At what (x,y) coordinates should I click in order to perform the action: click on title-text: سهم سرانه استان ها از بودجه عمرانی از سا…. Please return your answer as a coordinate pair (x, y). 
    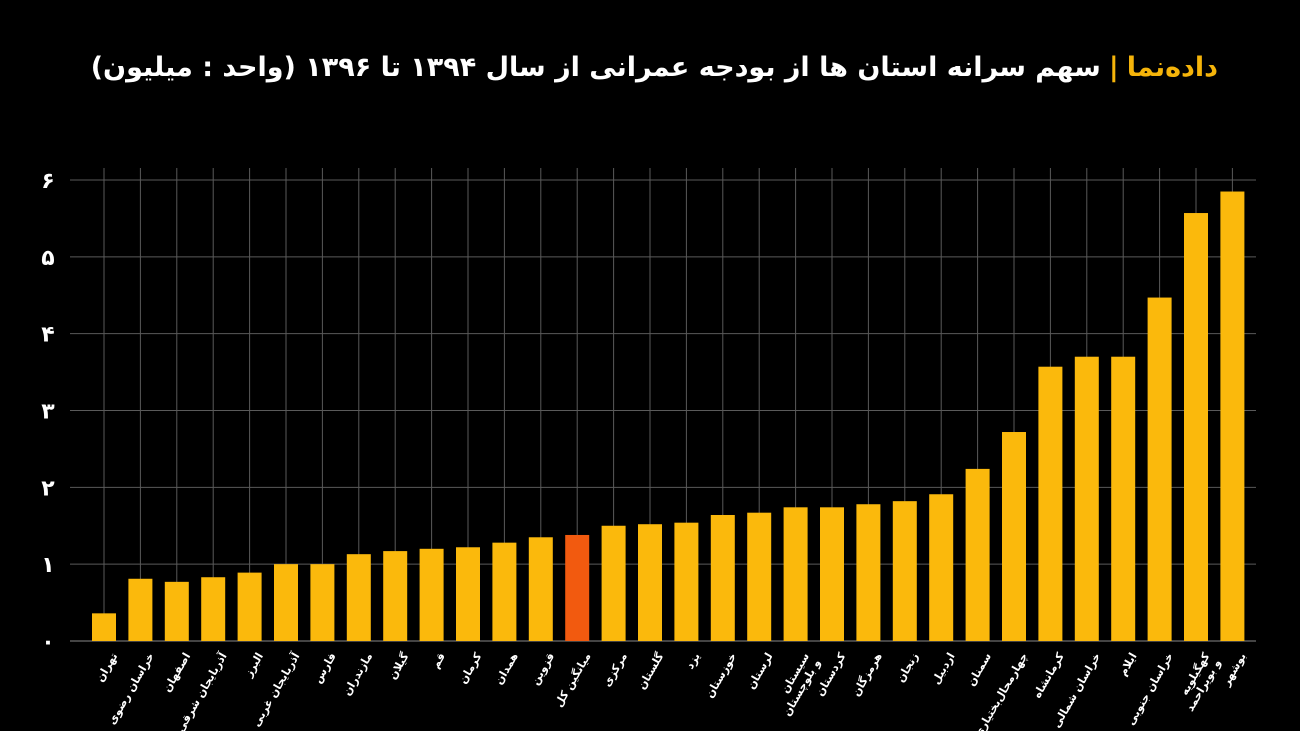
    Looking at the image, I should click on (595, 67).